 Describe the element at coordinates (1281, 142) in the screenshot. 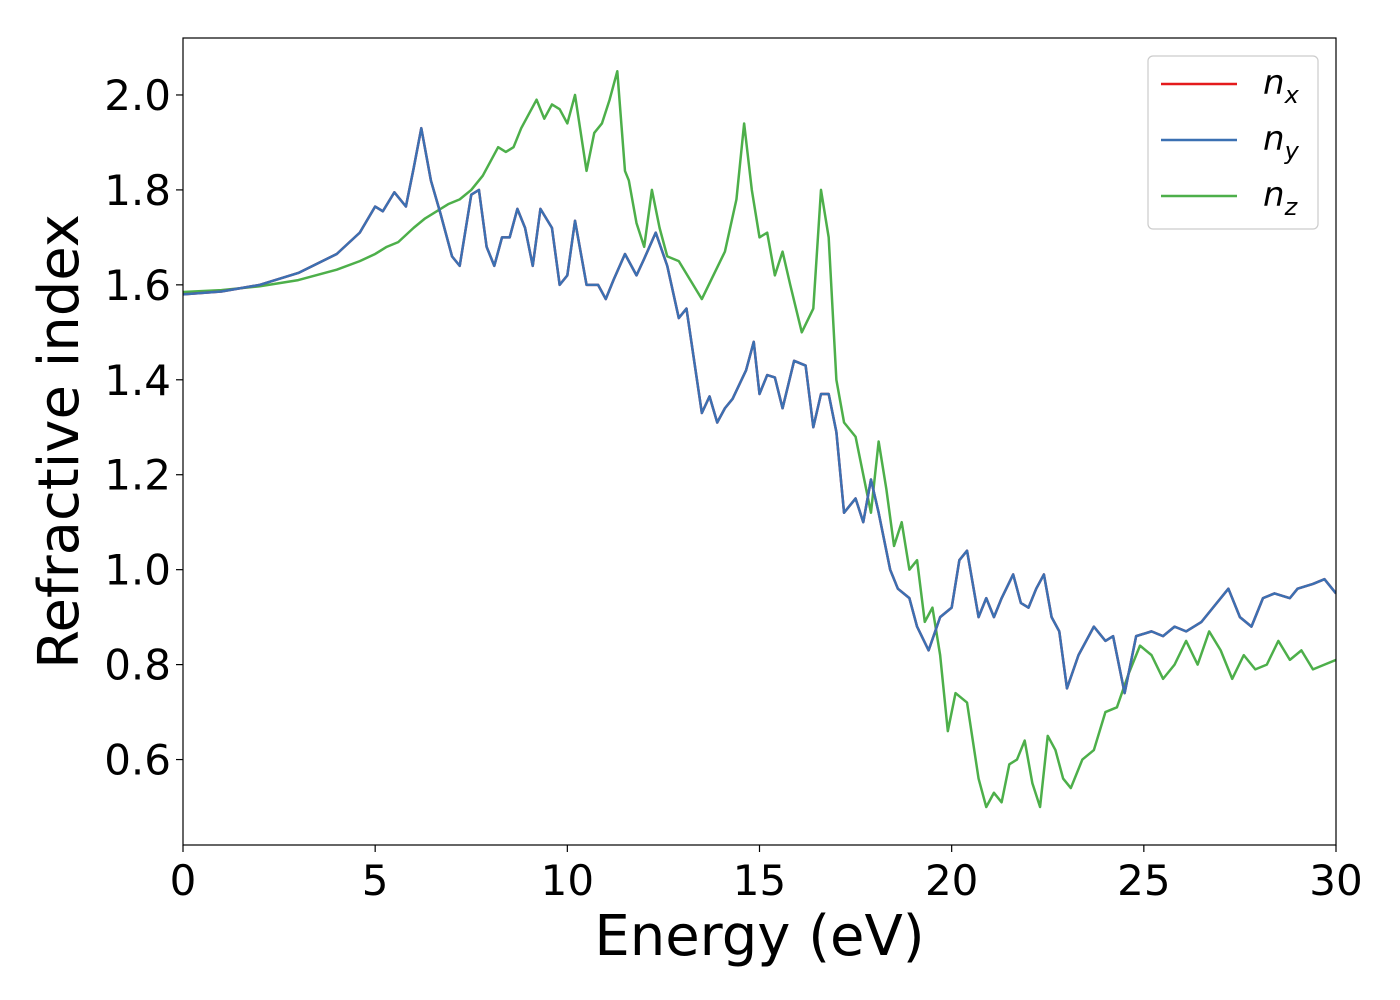

I see `legend-label-ny: ny` at that location.